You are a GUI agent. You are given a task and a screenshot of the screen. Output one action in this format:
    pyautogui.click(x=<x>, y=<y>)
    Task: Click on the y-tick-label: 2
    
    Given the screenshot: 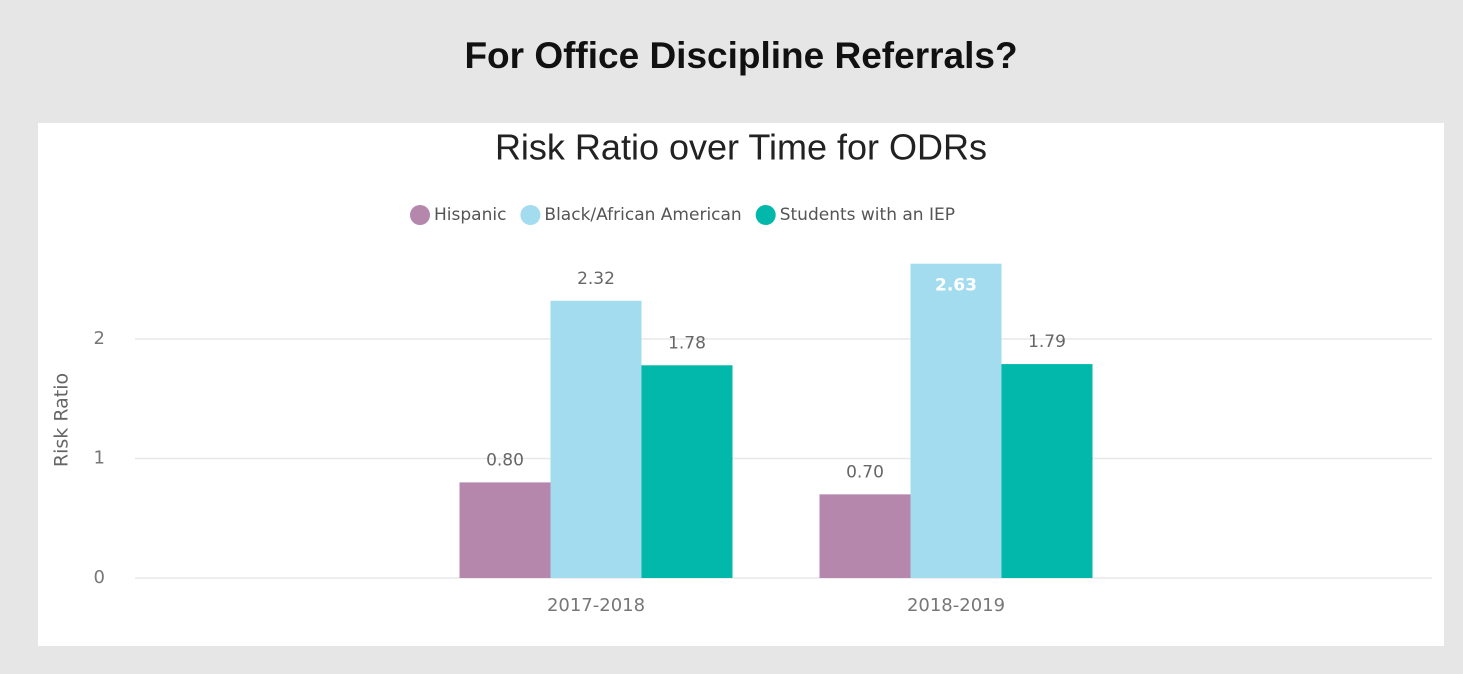 What is the action you would take?
    pyautogui.click(x=99, y=338)
    